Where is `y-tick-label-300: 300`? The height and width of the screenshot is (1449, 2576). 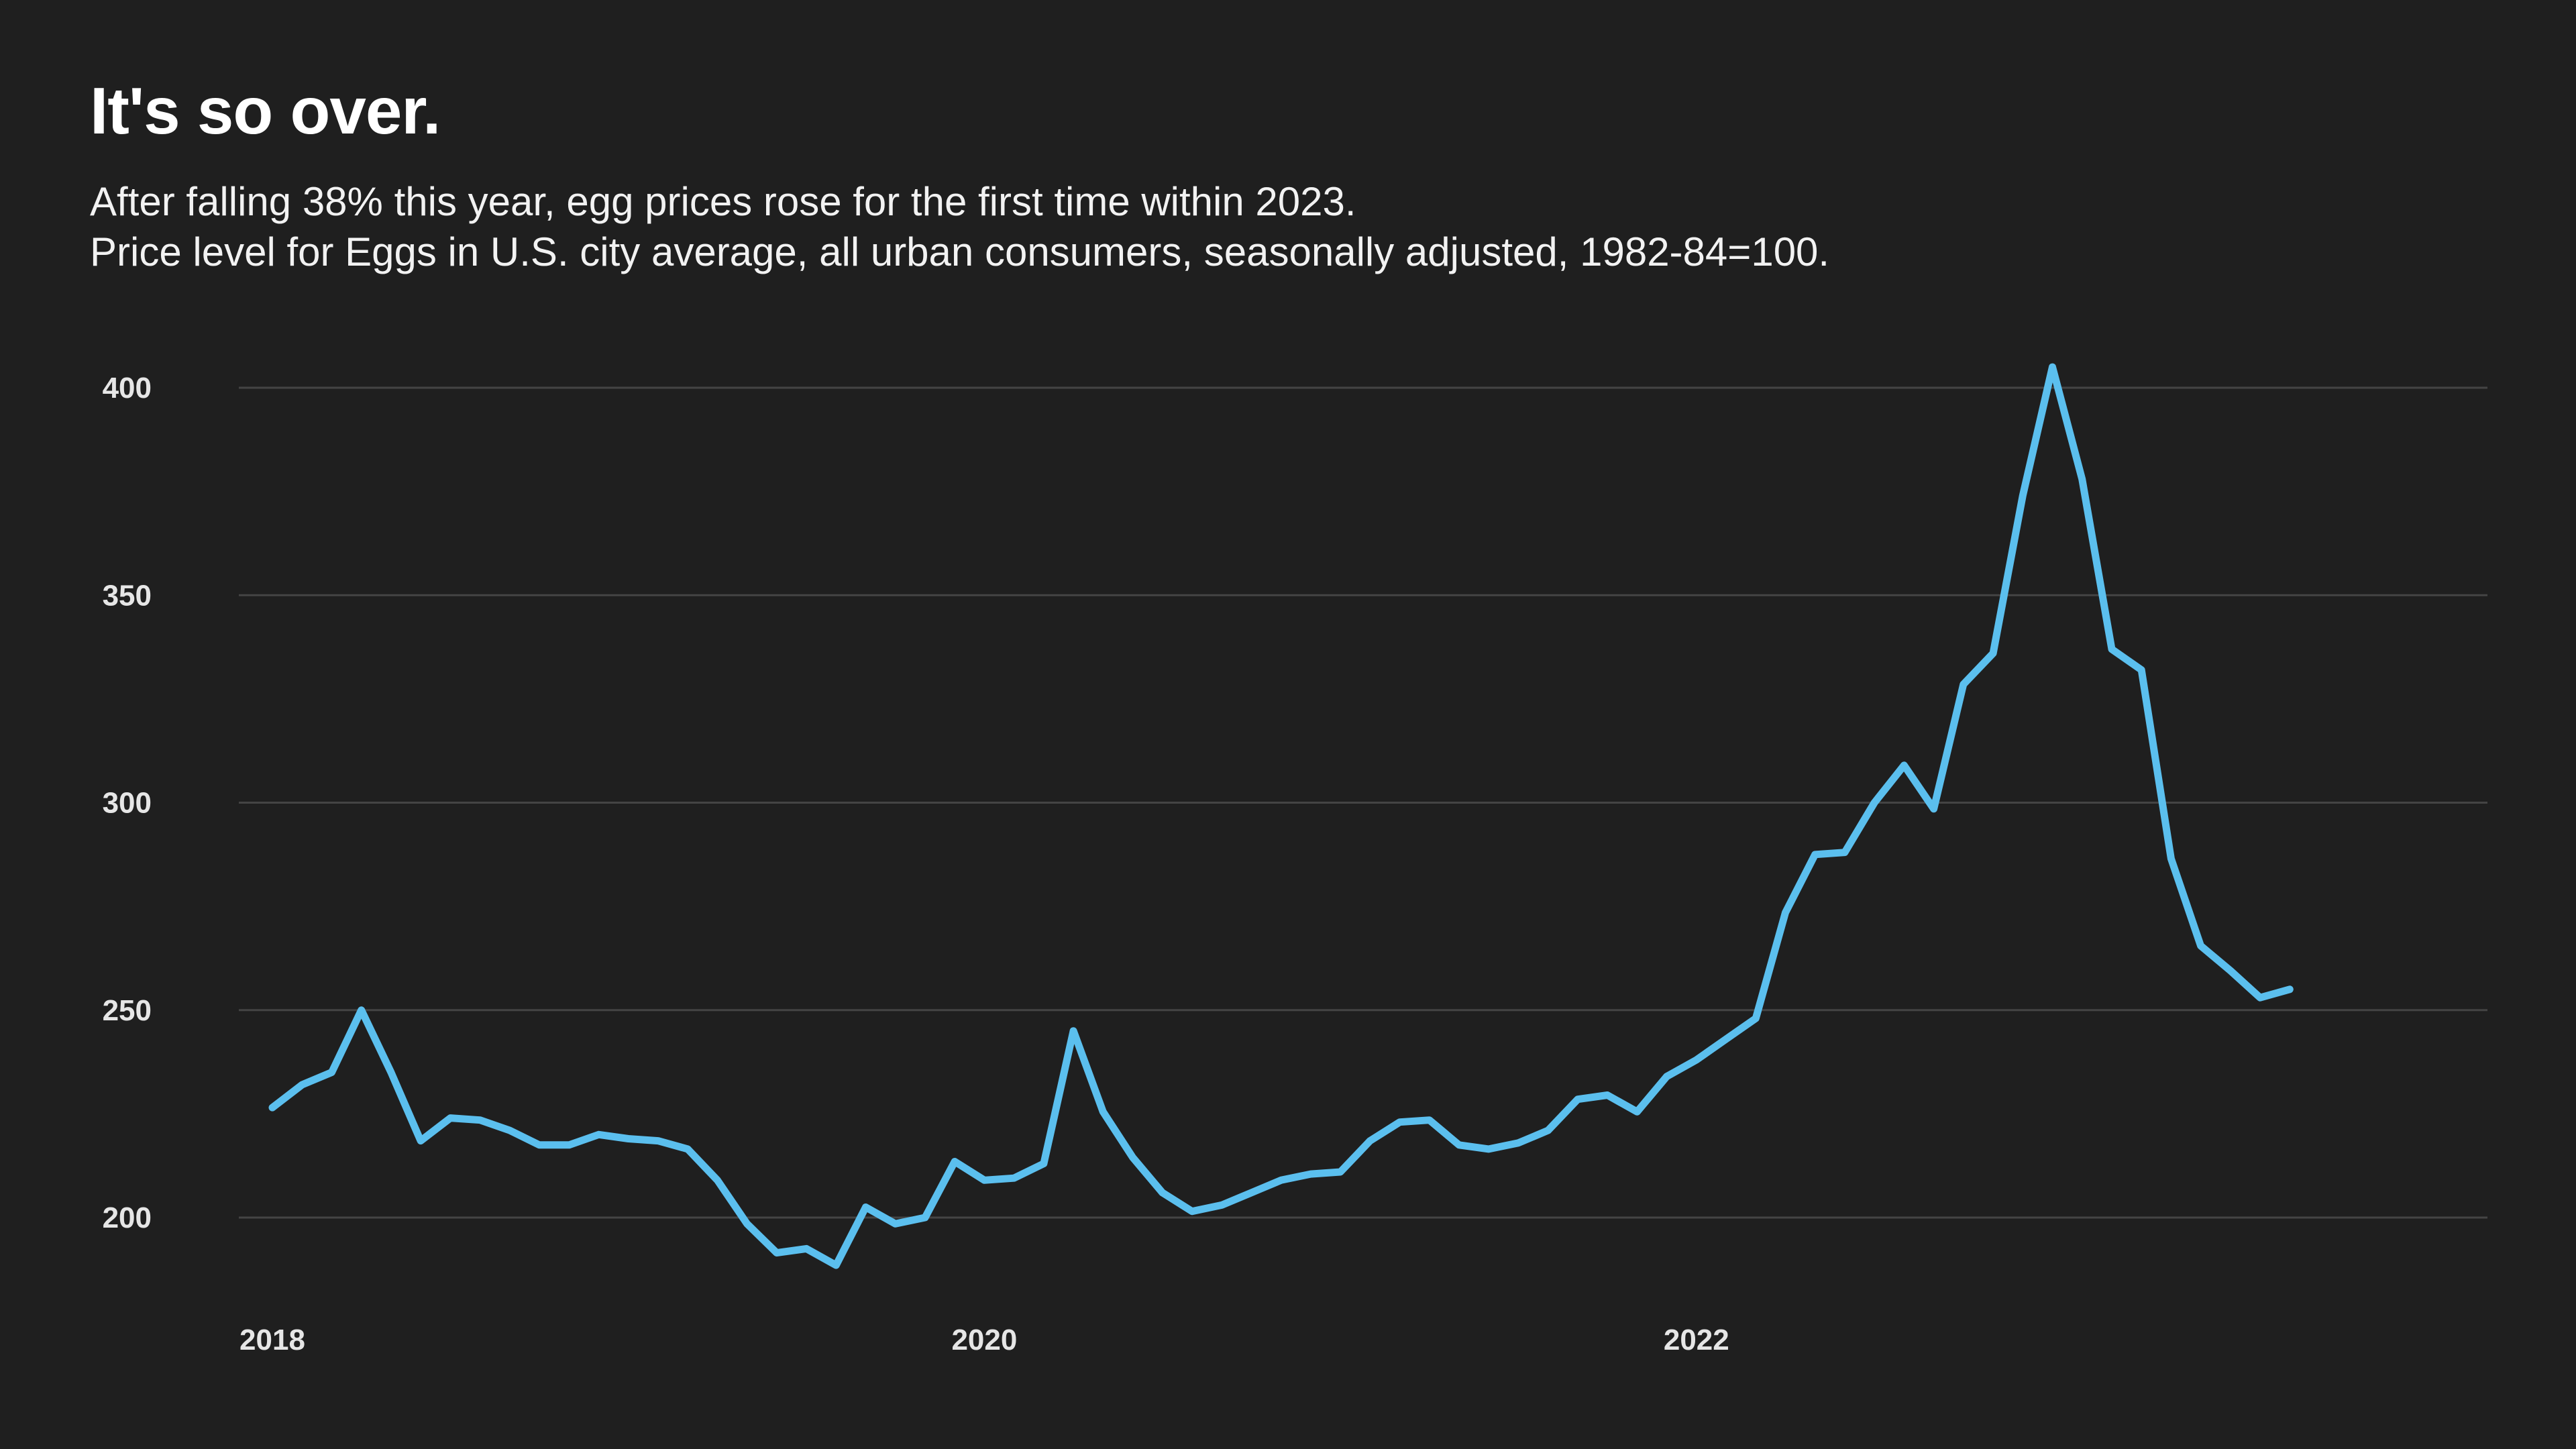
y-tick-label-300: 300 is located at coordinates (127, 803).